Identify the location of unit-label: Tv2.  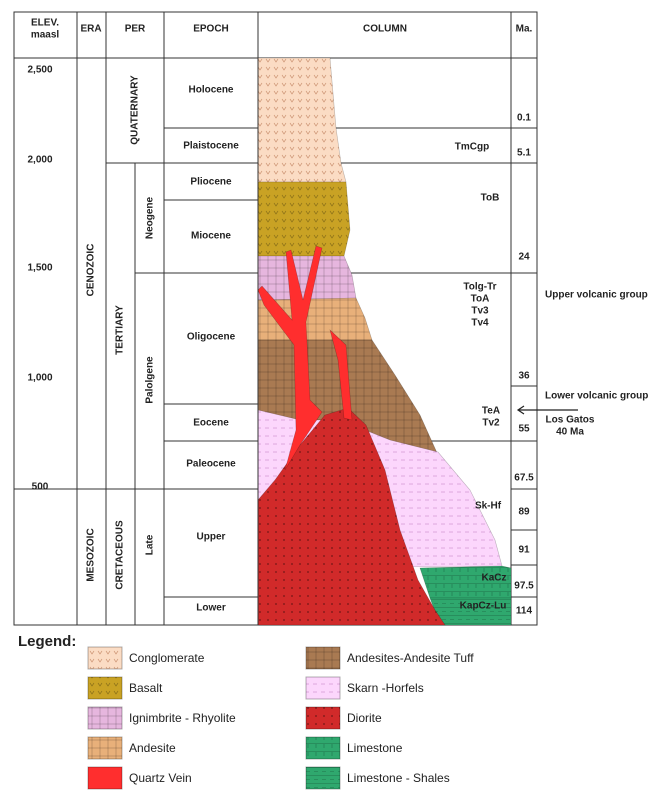
(491, 423).